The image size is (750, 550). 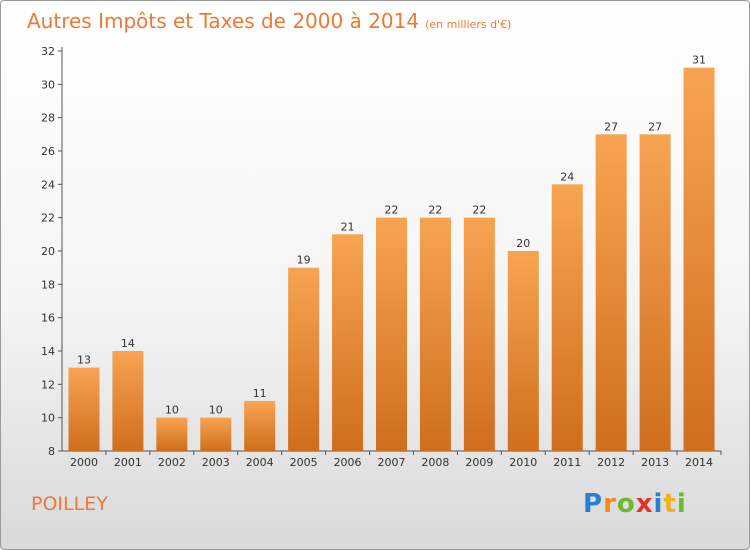 What do you see at coordinates (48, 118) in the screenshot?
I see `y-tick-label: 28` at bounding box center [48, 118].